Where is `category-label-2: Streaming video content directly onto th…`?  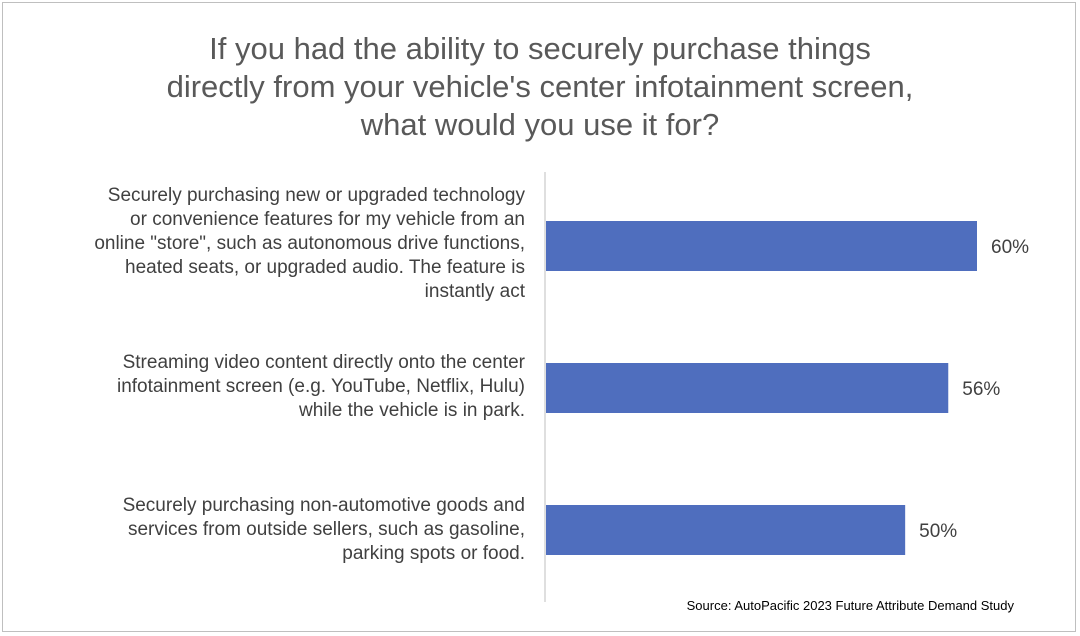 category-label-2: Streaming video content directly onto th… is located at coordinates (265, 387).